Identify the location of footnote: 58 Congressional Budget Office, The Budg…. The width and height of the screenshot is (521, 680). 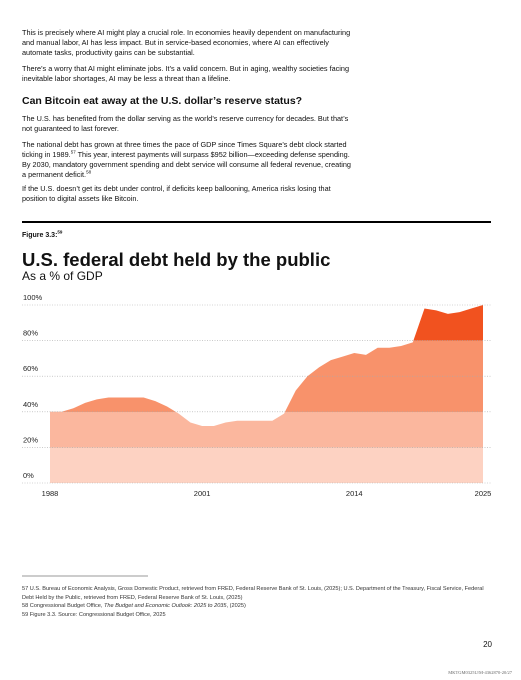
(254, 606).